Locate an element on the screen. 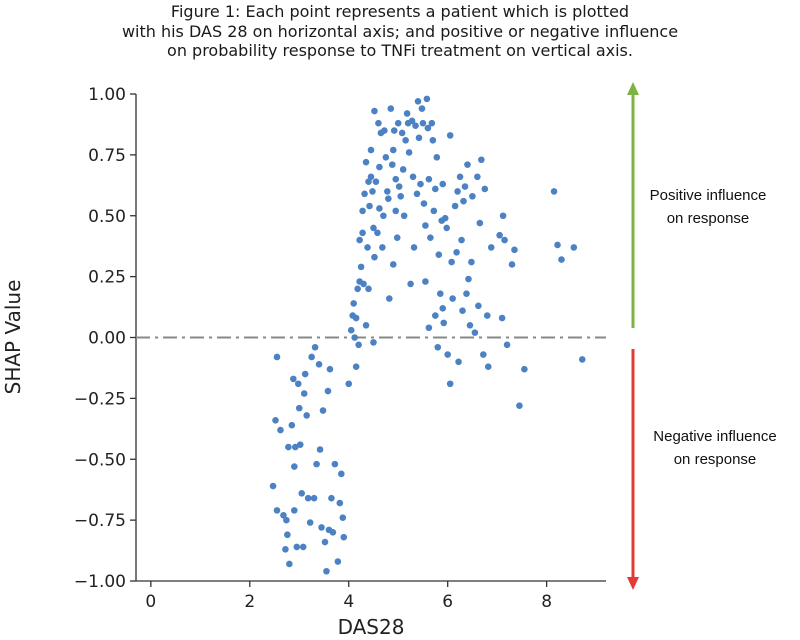  x-tick-label: 0 is located at coordinates (150, 602).